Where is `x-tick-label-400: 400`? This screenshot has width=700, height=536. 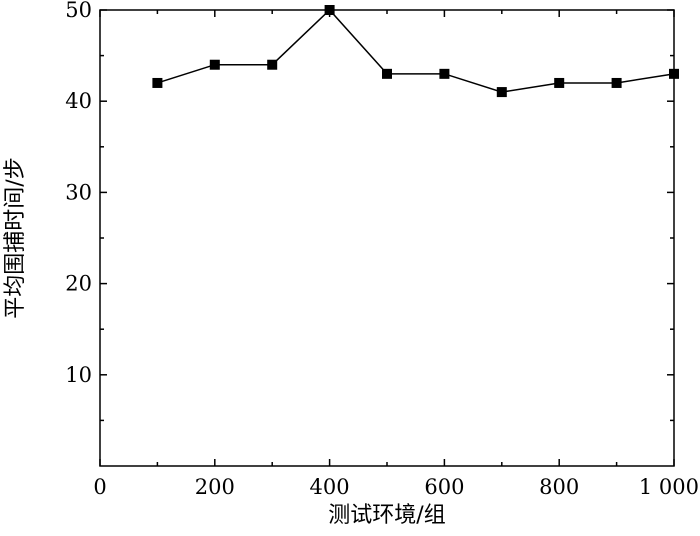
x-tick-label-400: 400 is located at coordinates (330, 487).